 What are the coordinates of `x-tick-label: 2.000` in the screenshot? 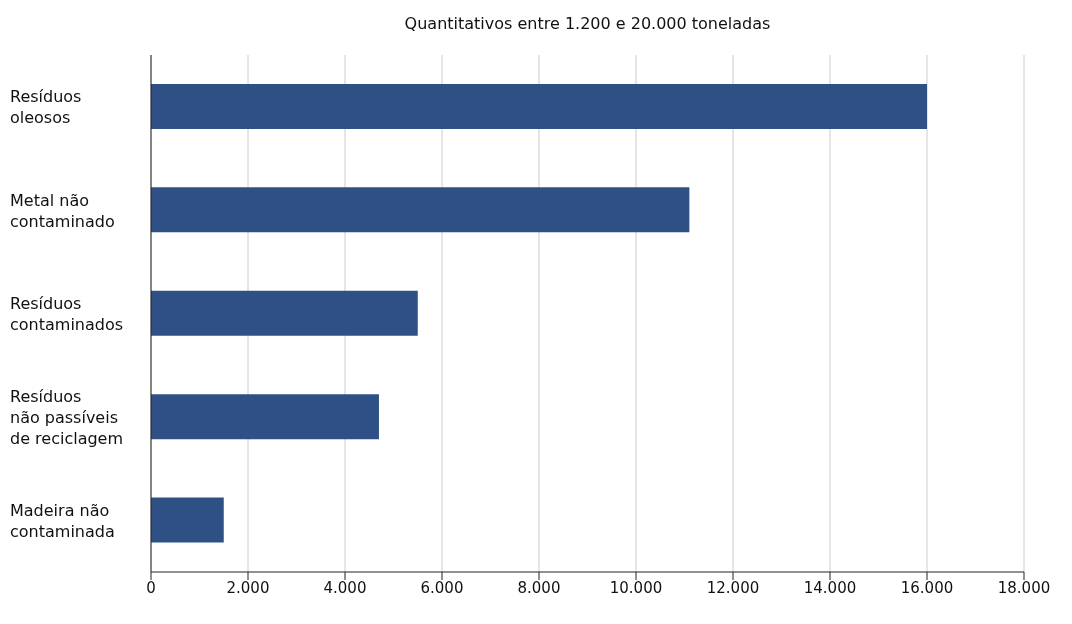 It's located at (248, 587).